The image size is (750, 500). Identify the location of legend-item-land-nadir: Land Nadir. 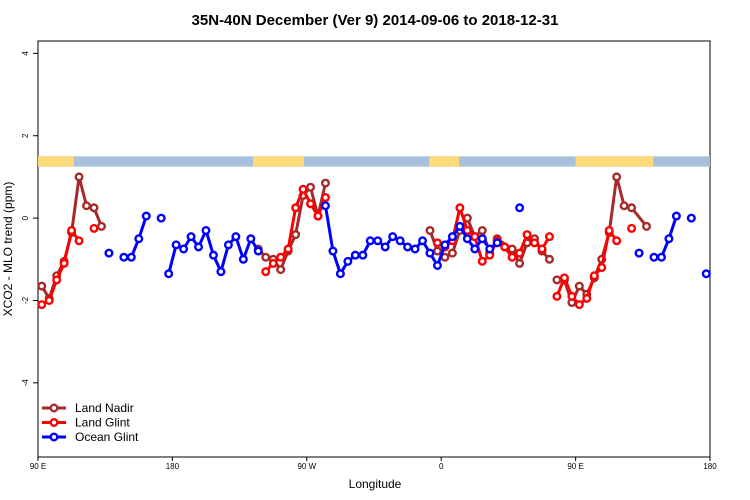
(88, 408).